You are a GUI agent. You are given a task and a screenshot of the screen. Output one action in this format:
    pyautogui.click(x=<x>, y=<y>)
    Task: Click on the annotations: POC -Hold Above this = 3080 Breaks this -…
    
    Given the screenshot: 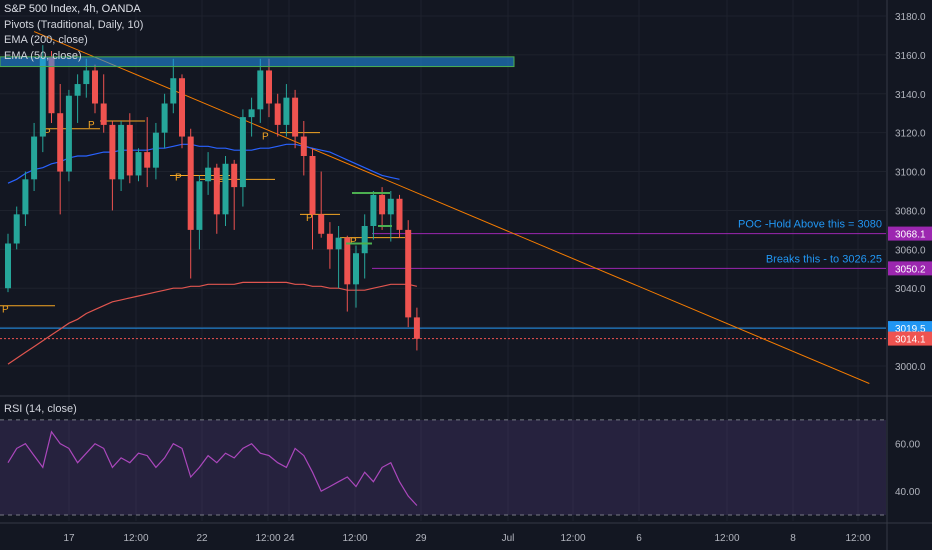 What is the action you would take?
    pyautogui.click(x=810, y=242)
    